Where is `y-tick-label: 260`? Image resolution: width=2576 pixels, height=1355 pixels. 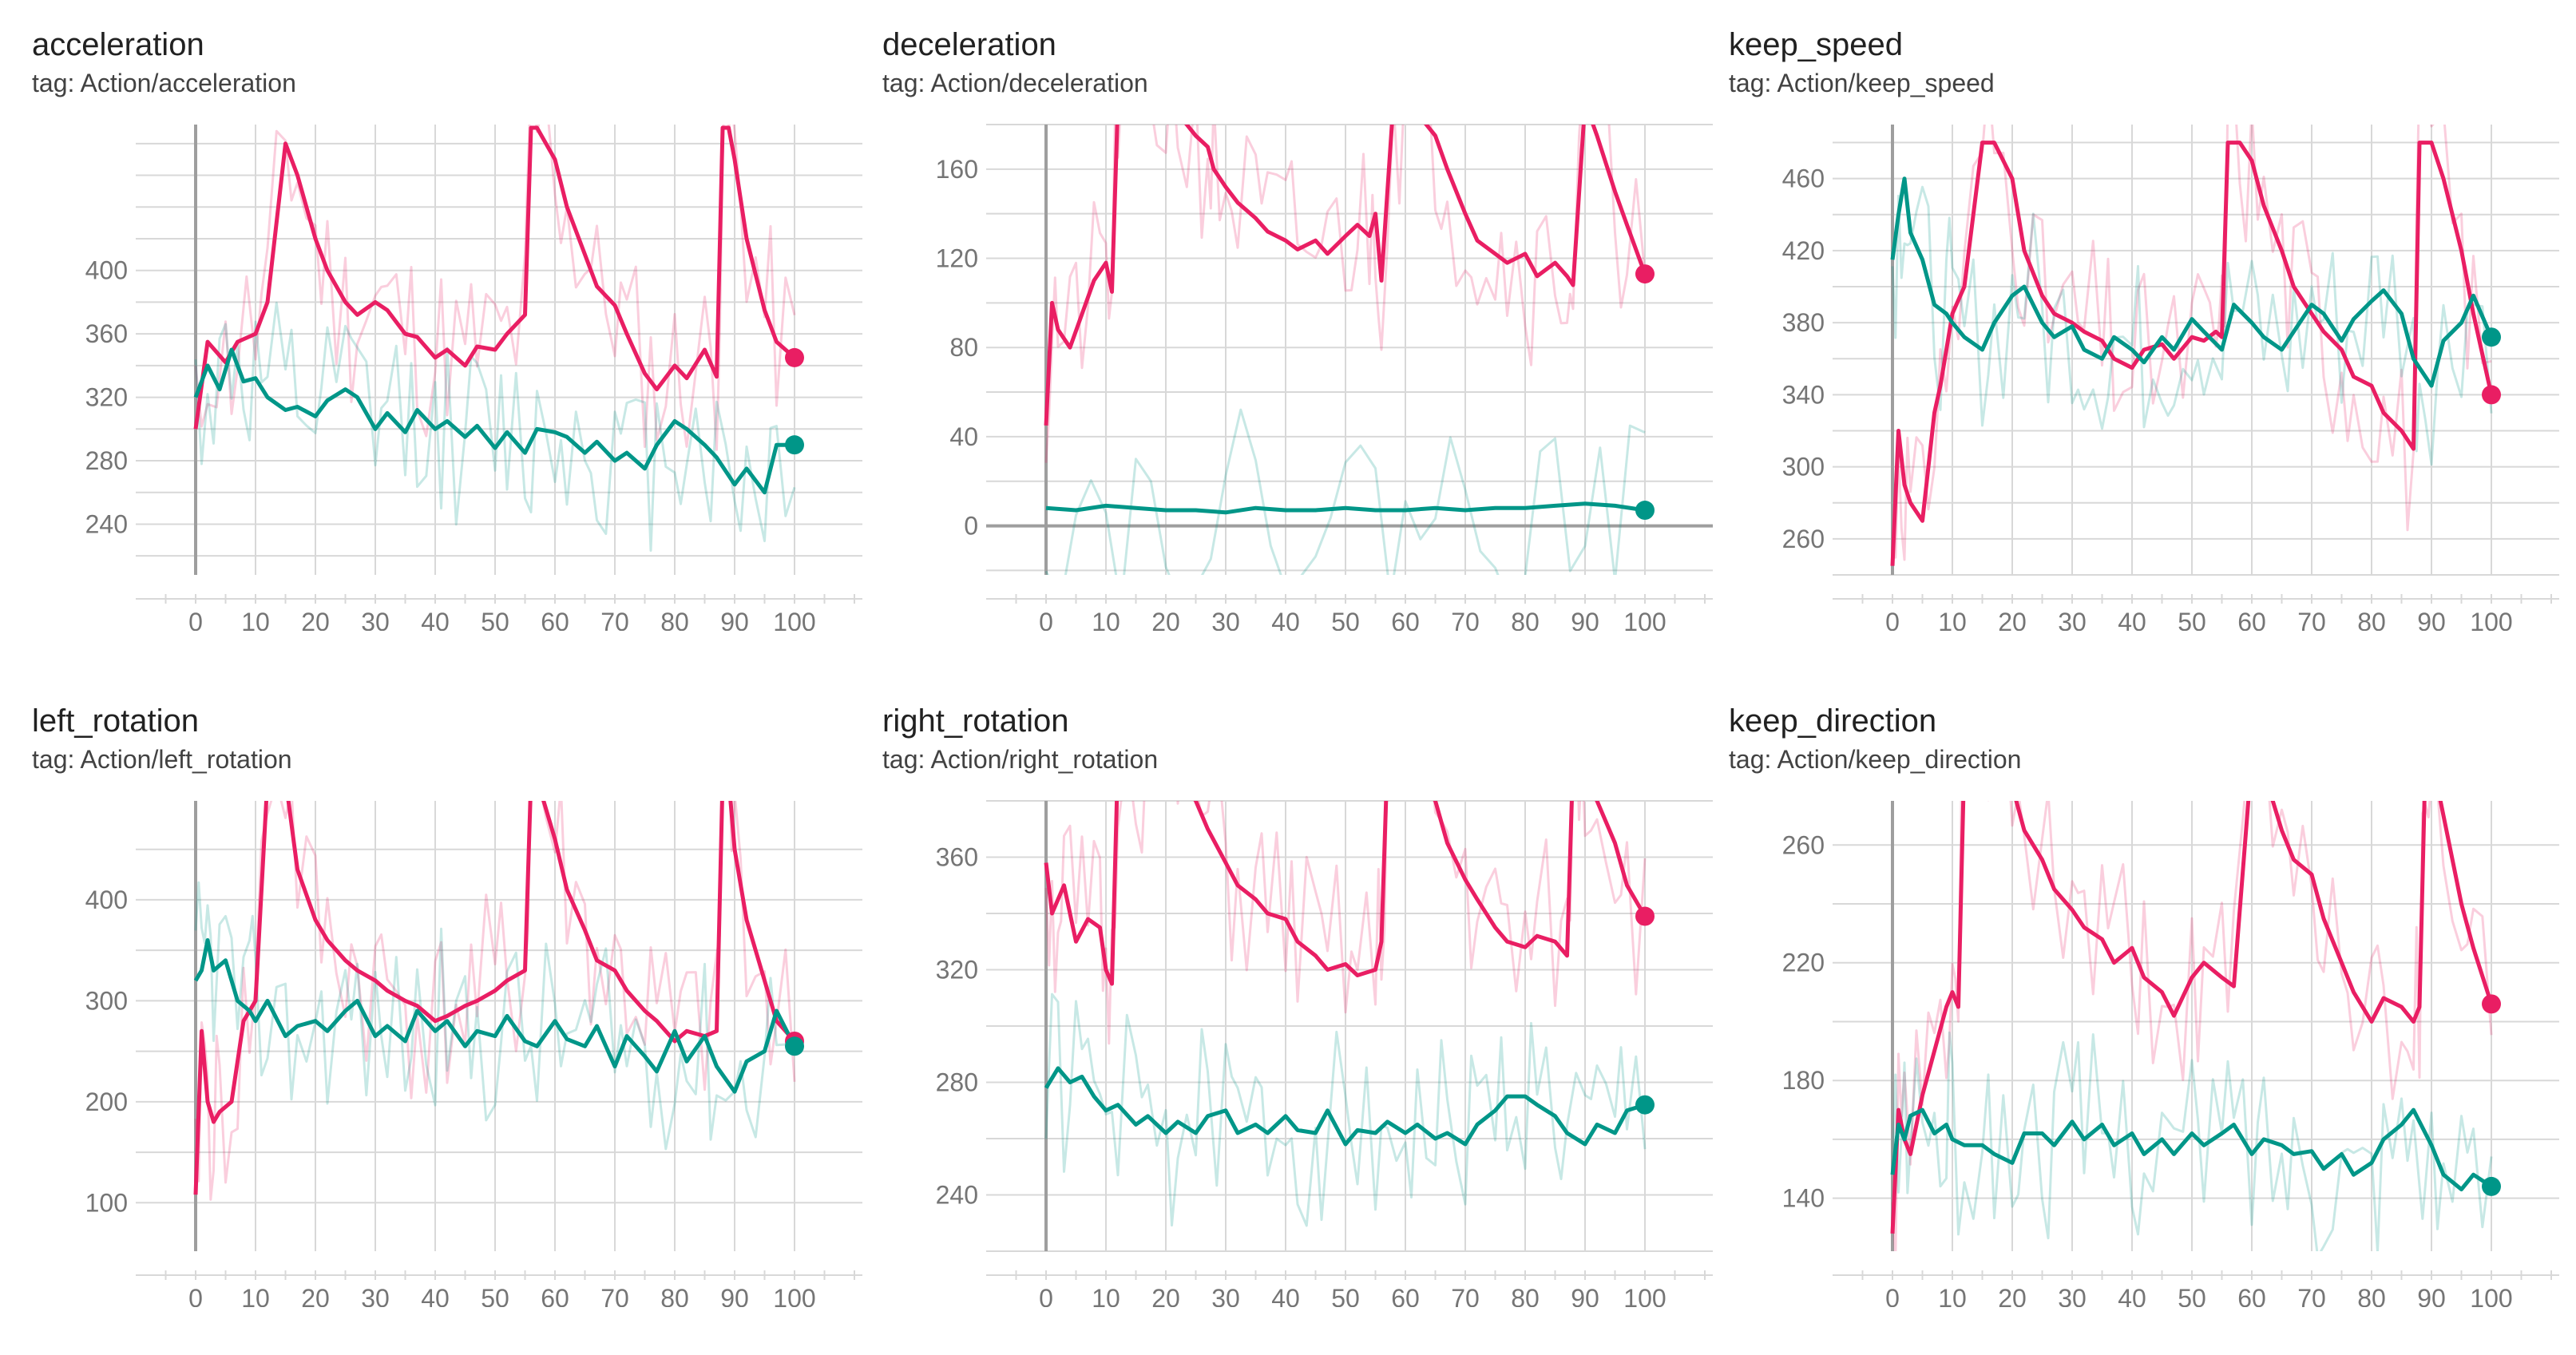 y-tick-label: 260 is located at coordinates (1803, 844).